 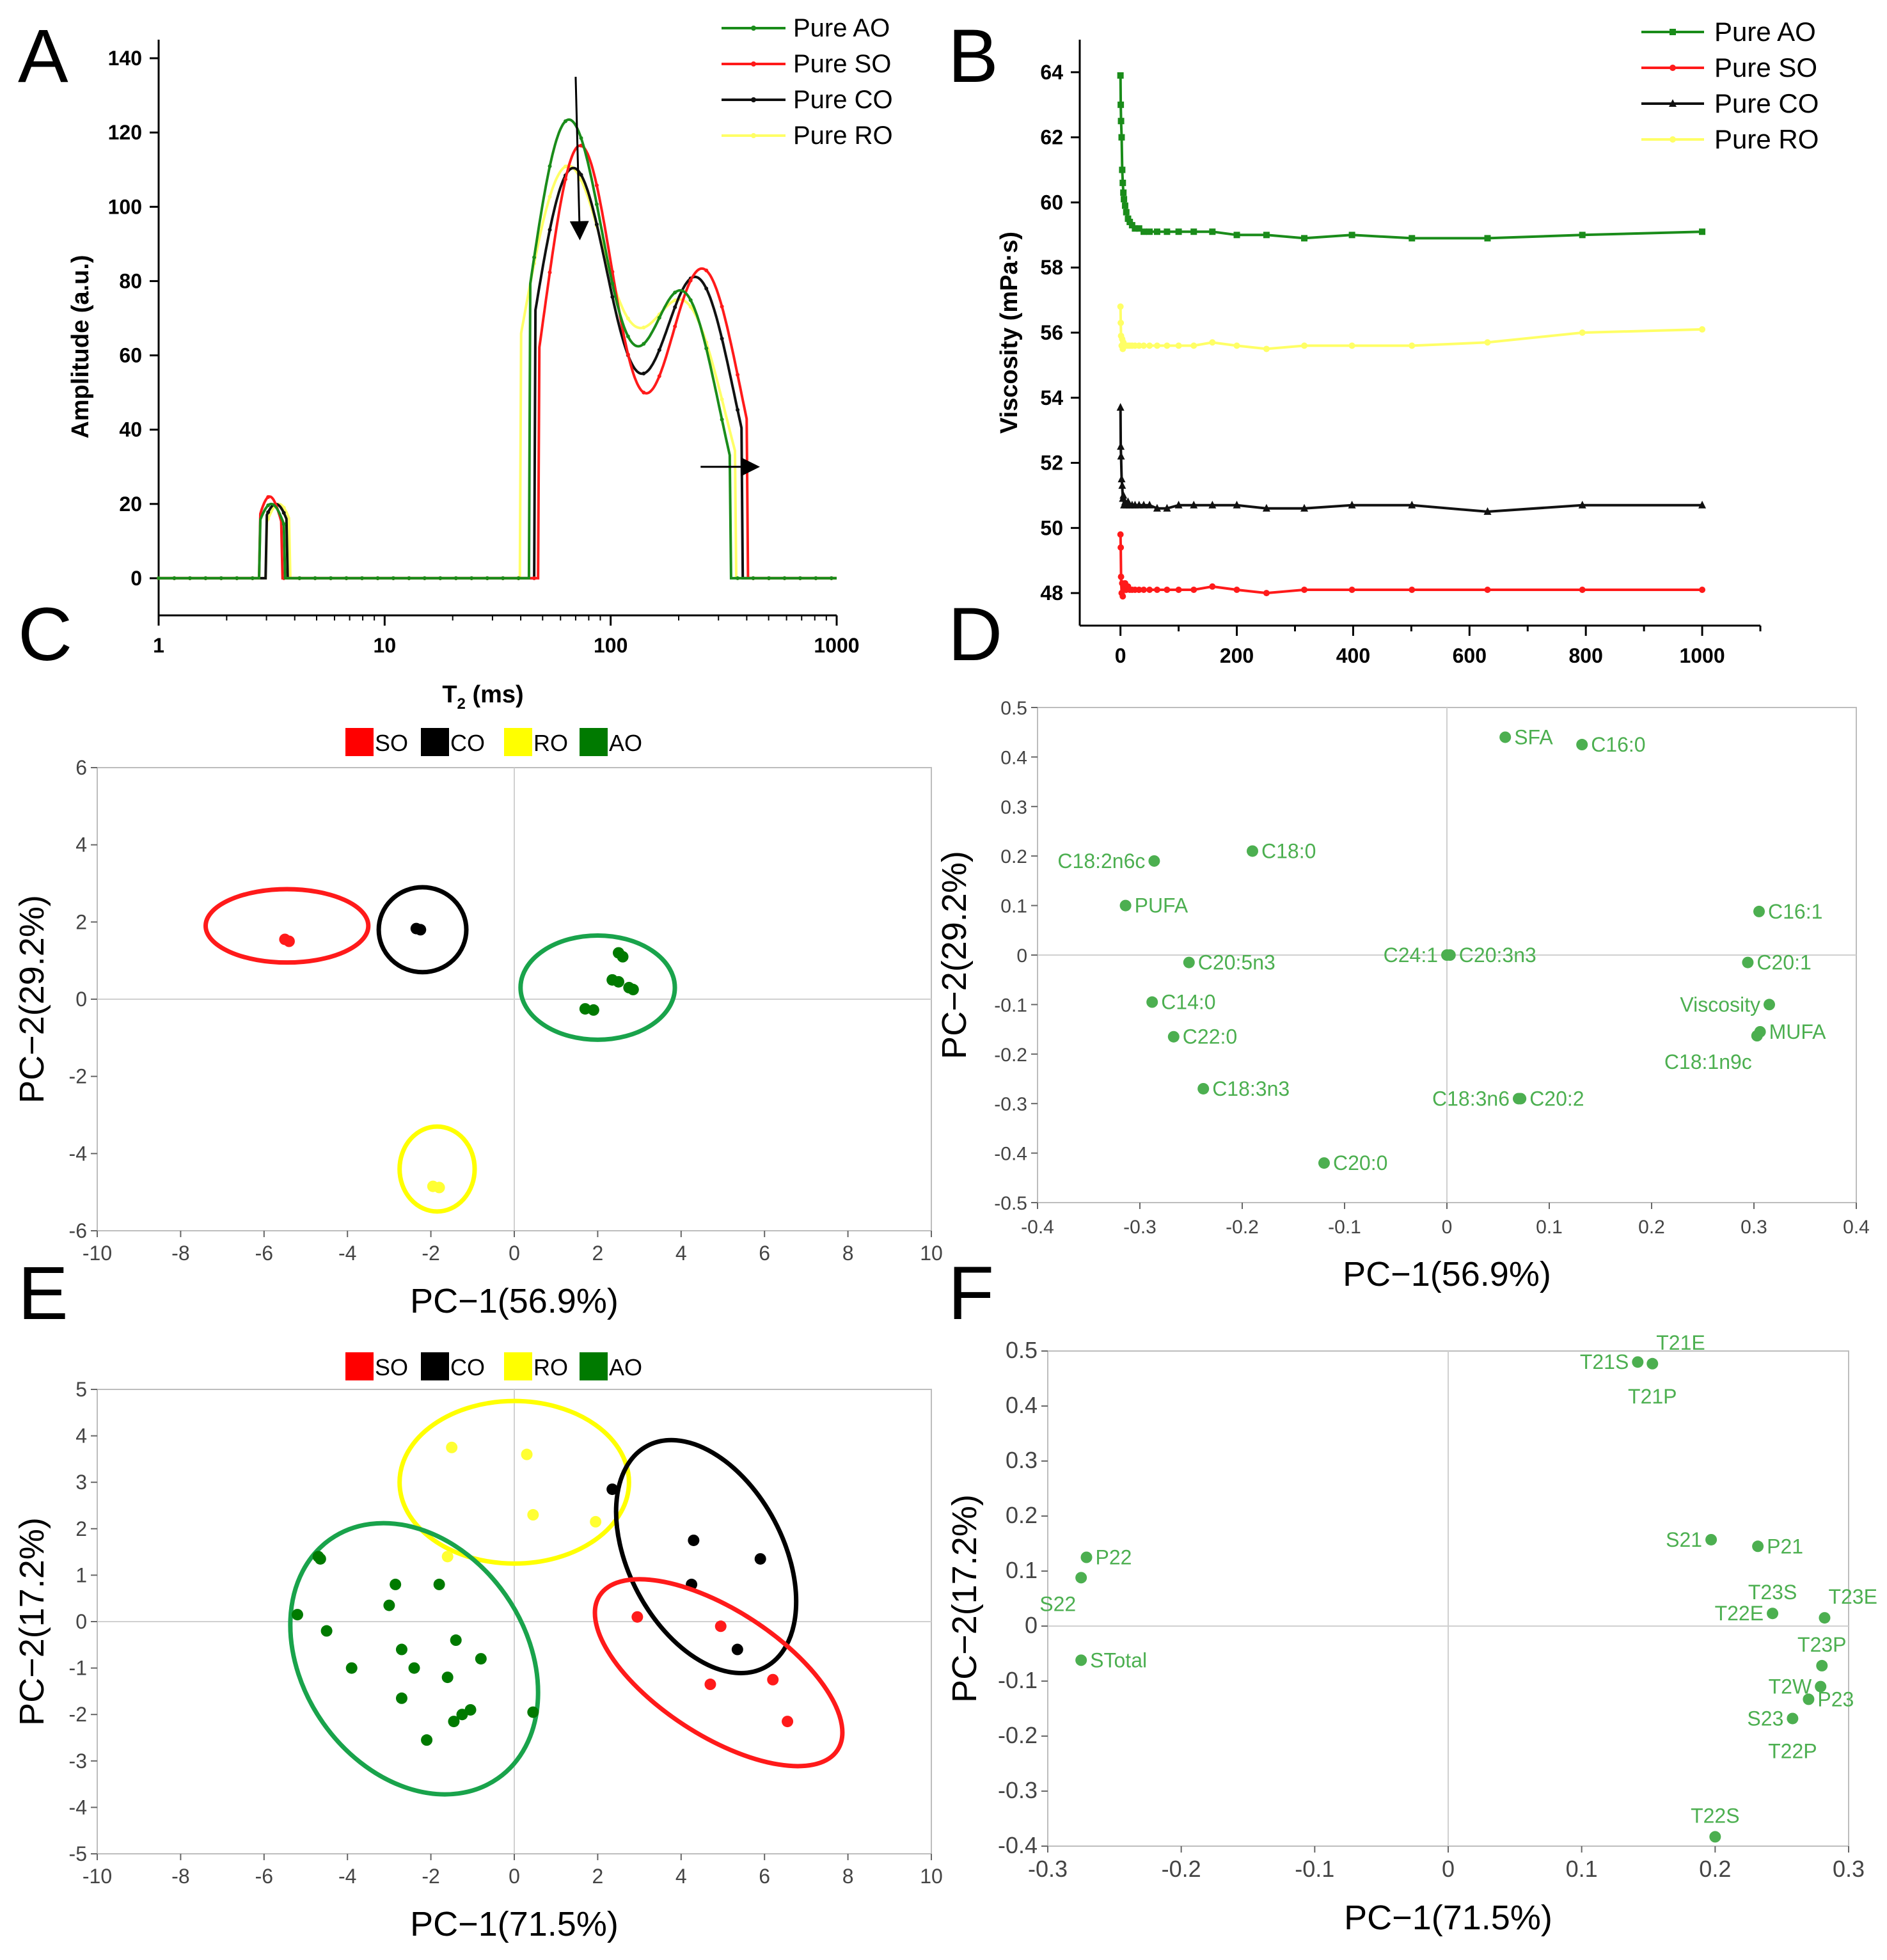 I want to click on y-tick-label: 0.4, so click(x=1014, y=757).